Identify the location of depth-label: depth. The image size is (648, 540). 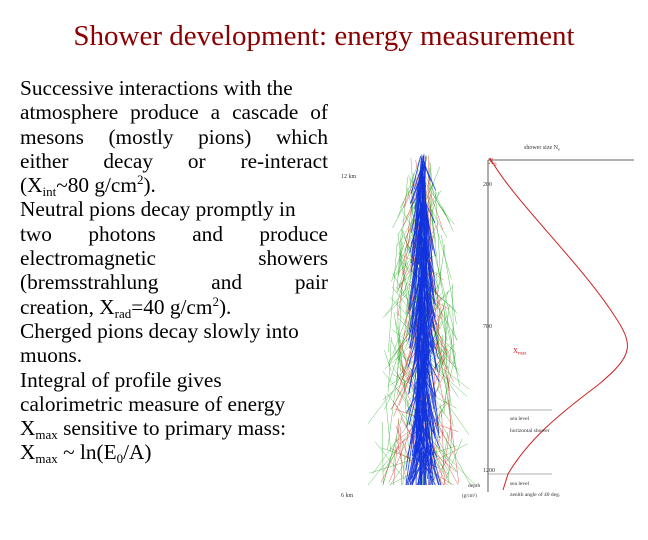
(474, 486).